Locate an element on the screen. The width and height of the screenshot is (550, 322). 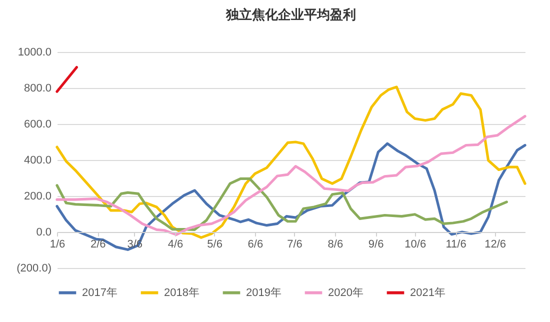
y-tick-label: 200.0 is located at coordinates (38, 196).